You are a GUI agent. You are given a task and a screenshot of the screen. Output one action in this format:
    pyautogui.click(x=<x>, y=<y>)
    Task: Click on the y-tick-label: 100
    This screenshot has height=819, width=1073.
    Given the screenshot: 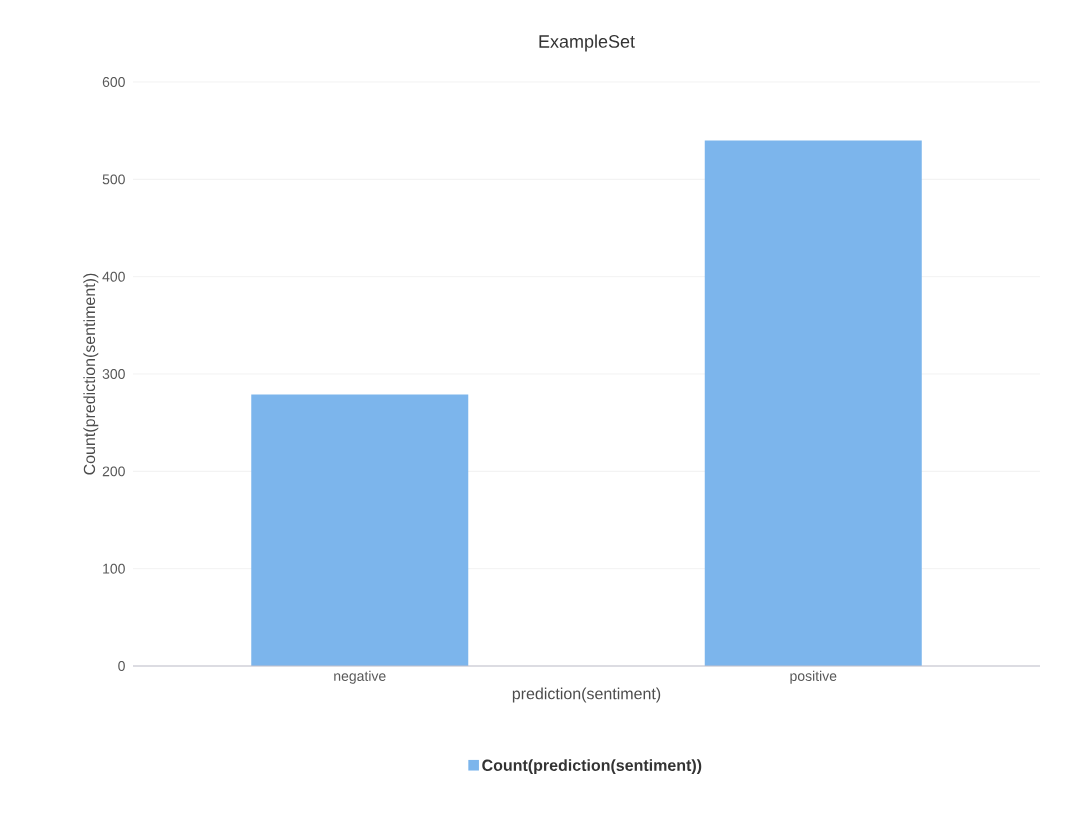 What is the action you would take?
    pyautogui.click(x=114, y=568)
    